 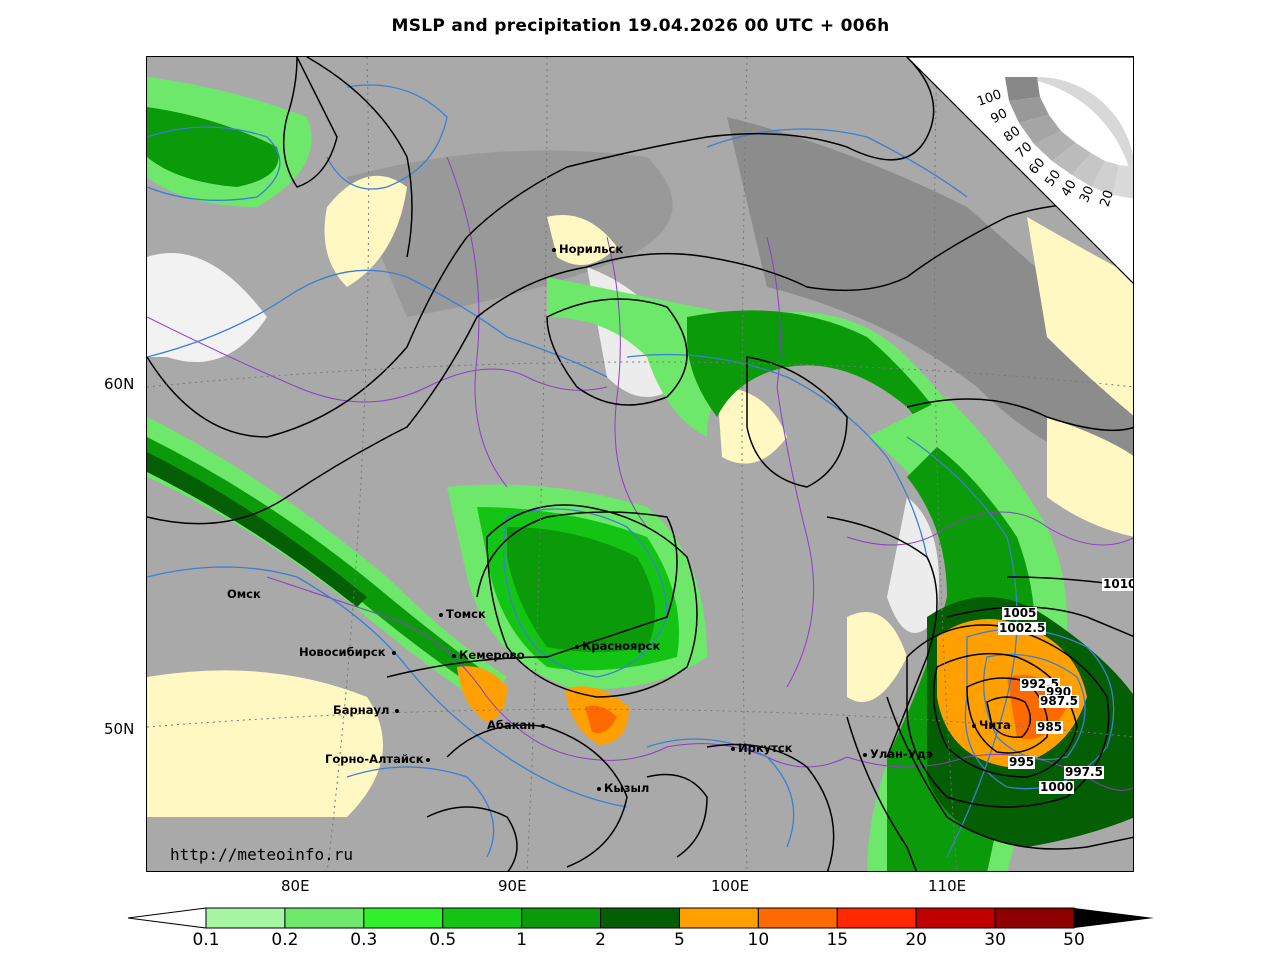 What do you see at coordinates (761, 748) in the screenshot?
I see `city-irkutsk: Иркутск` at bounding box center [761, 748].